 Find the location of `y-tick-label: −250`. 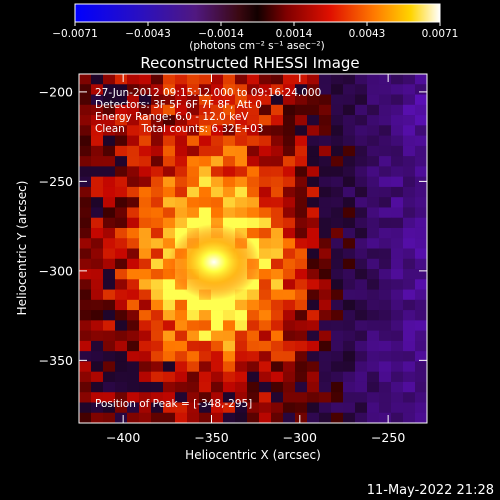

y-tick-label: −250 is located at coordinates (56, 181).